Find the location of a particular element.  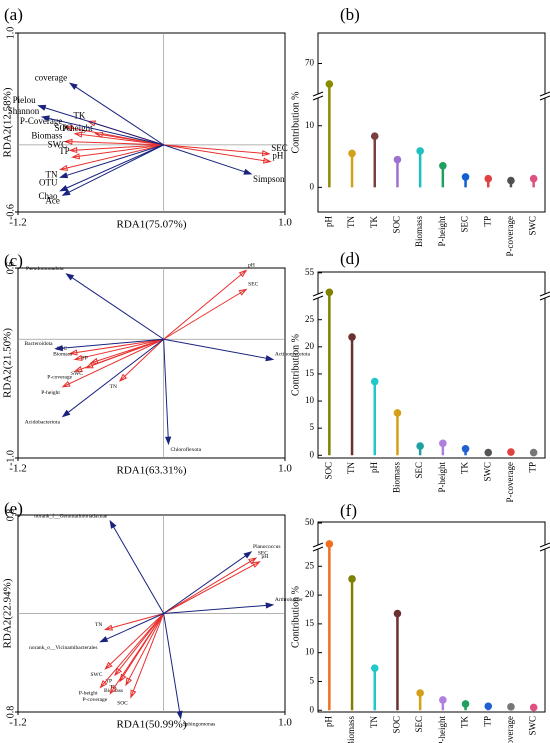

x-axis-title: RDA1(50.99%) is located at coordinates (152, 725).